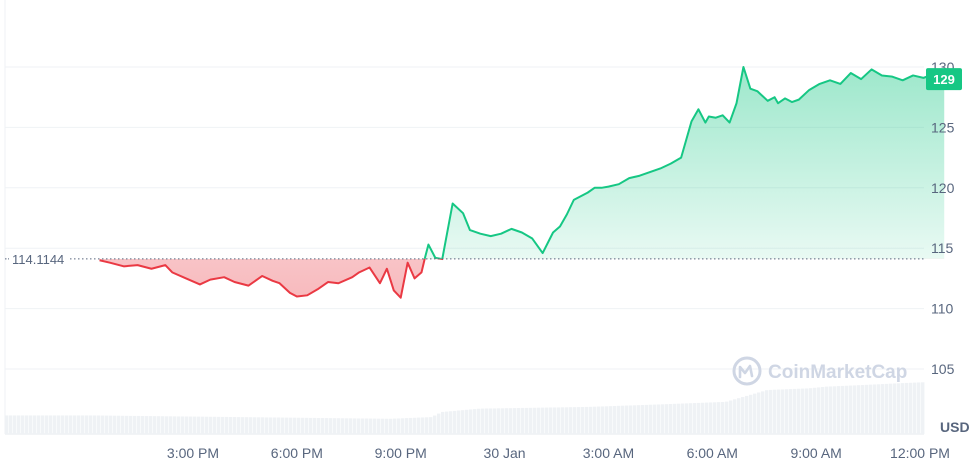  I want to click on y-tick-label: 115, so click(942, 248).